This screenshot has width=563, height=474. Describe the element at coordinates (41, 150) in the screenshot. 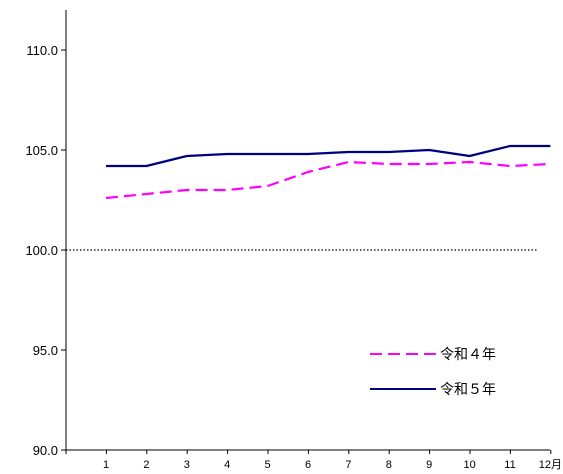

I see `y-tick-label: 105.0` at that location.